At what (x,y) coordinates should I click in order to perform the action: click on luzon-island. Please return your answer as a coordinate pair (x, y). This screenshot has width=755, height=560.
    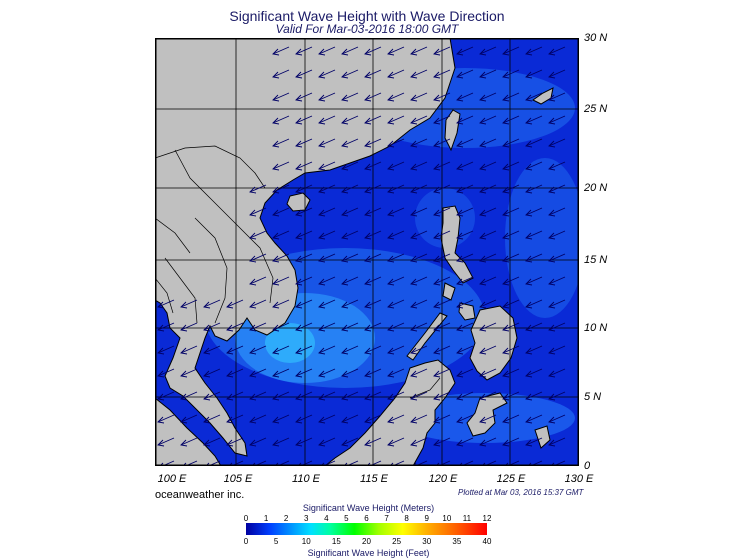
    Looking at the image, I should click on (457, 244).